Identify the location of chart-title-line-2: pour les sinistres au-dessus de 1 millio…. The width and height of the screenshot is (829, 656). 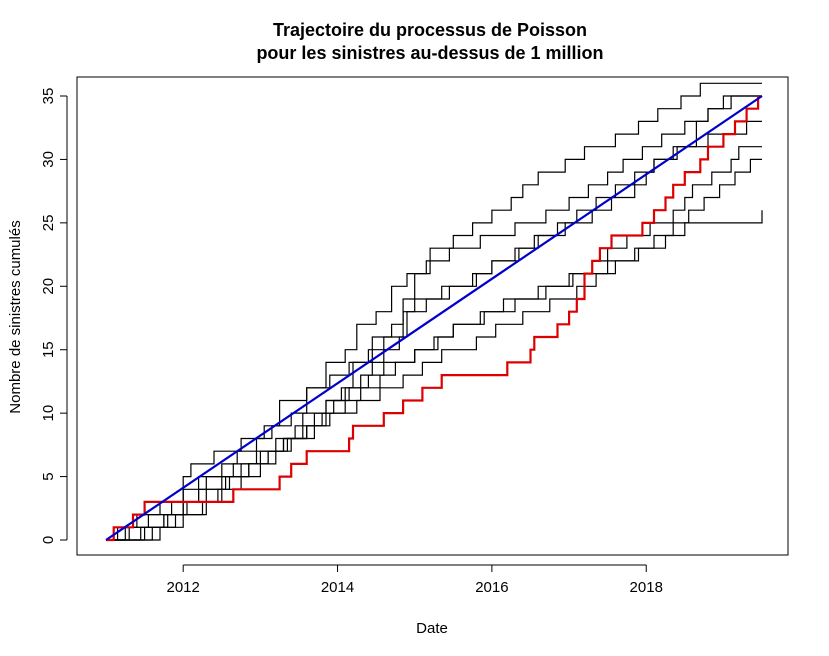
(429, 53).